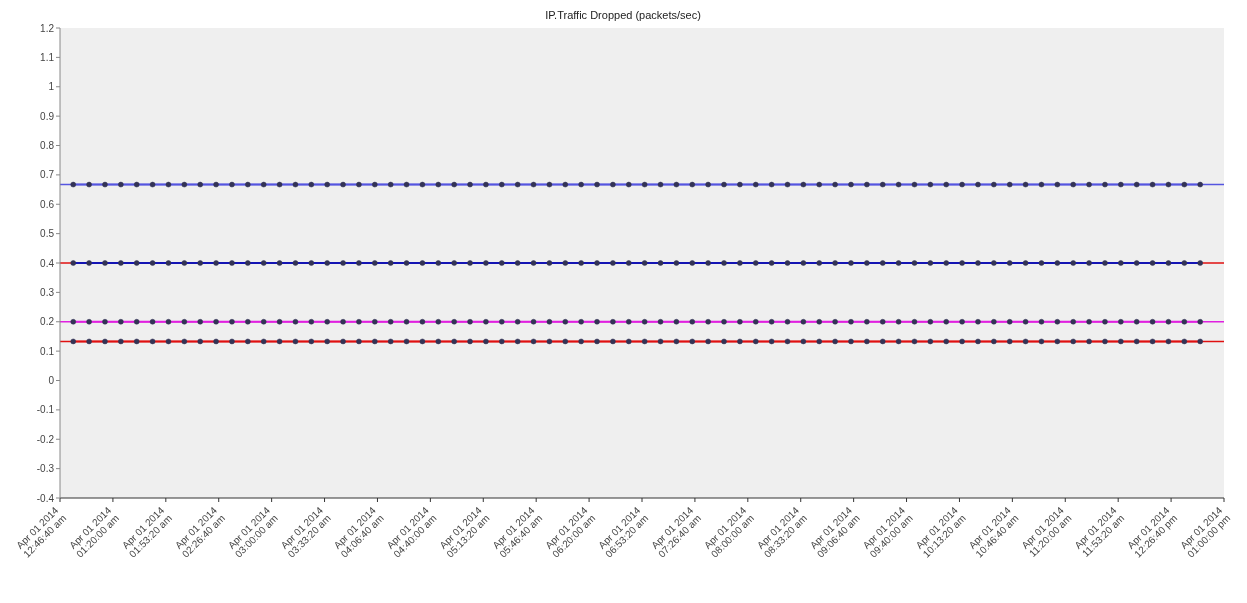  I want to click on y-tick-label: -0.2, so click(45, 439).